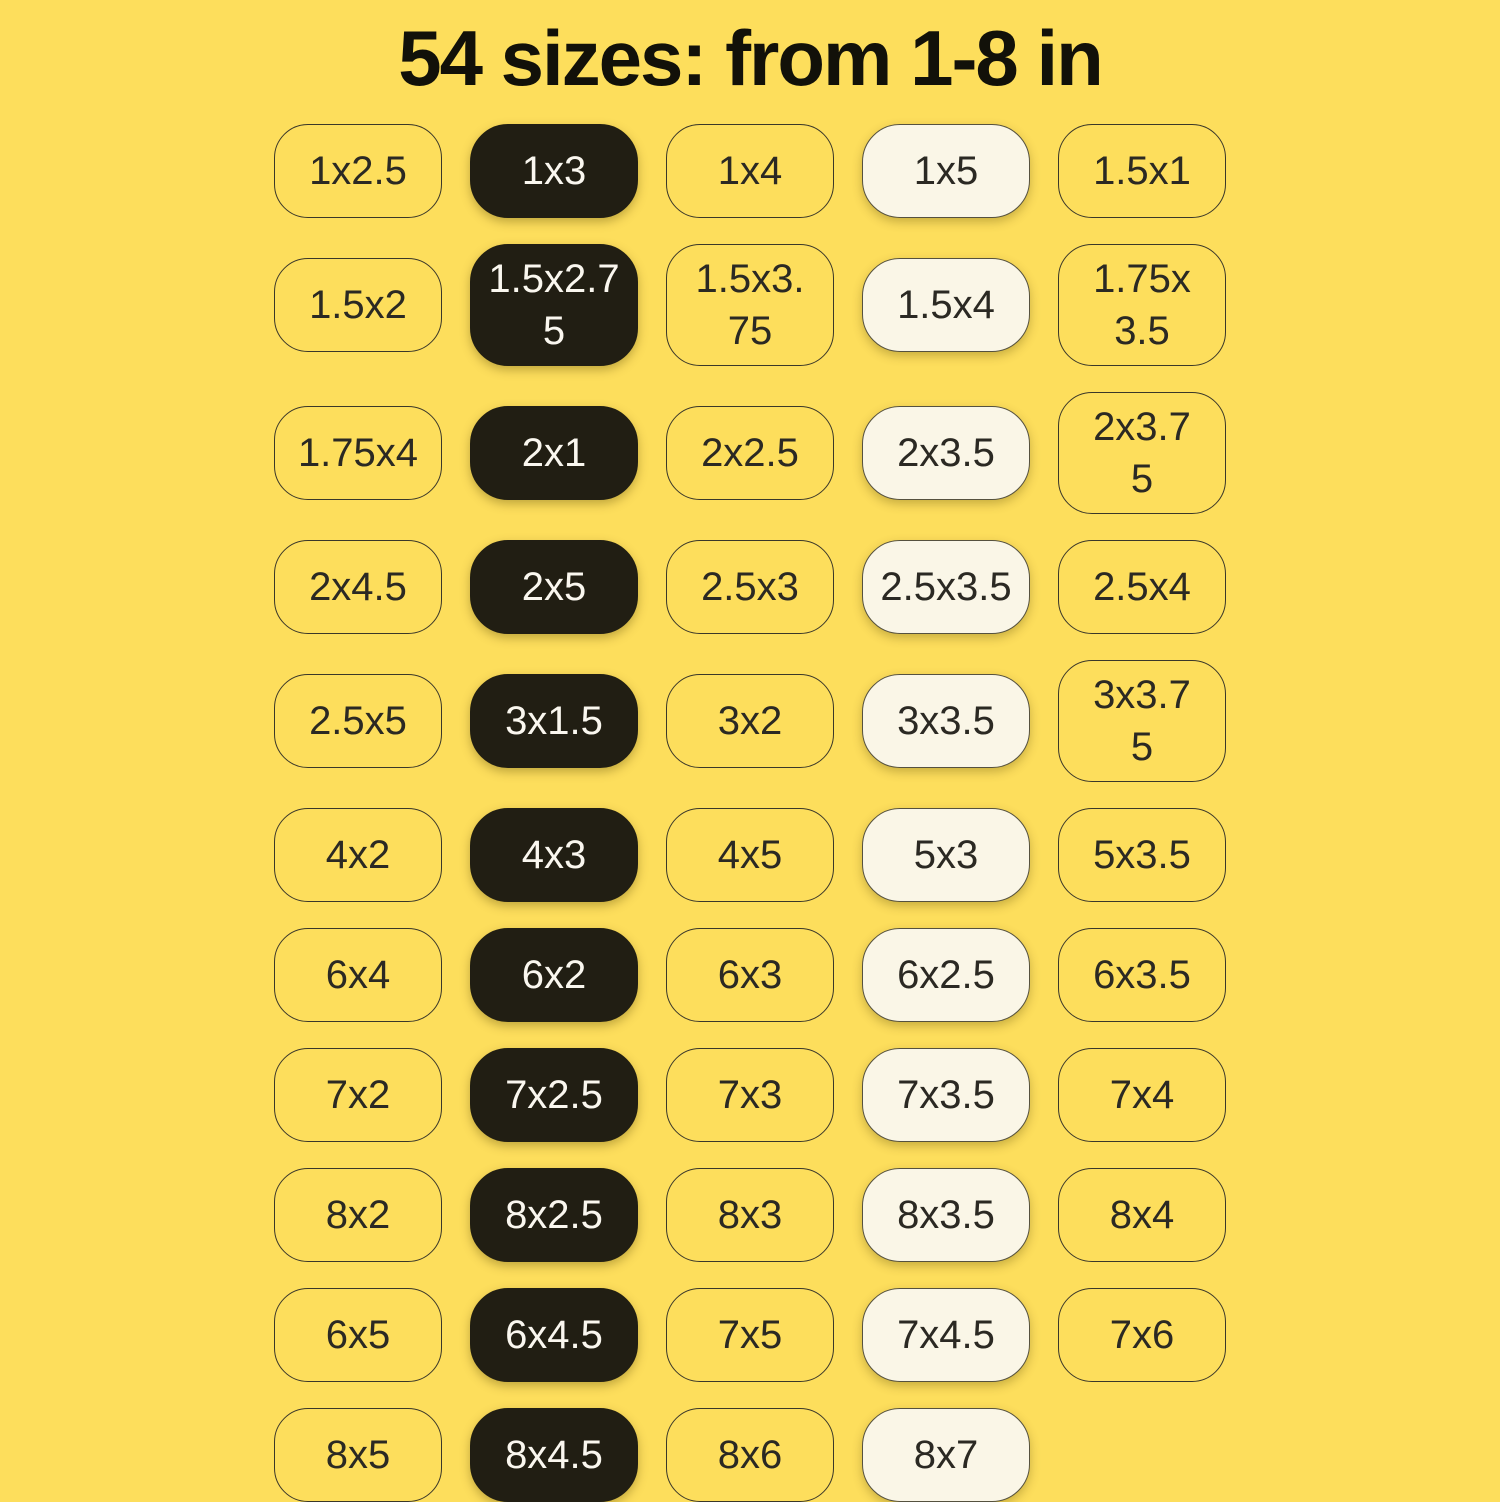 Image resolution: width=1500 pixels, height=1502 pixels. I want to click on size-pill: 3x2, so click(750, 721).